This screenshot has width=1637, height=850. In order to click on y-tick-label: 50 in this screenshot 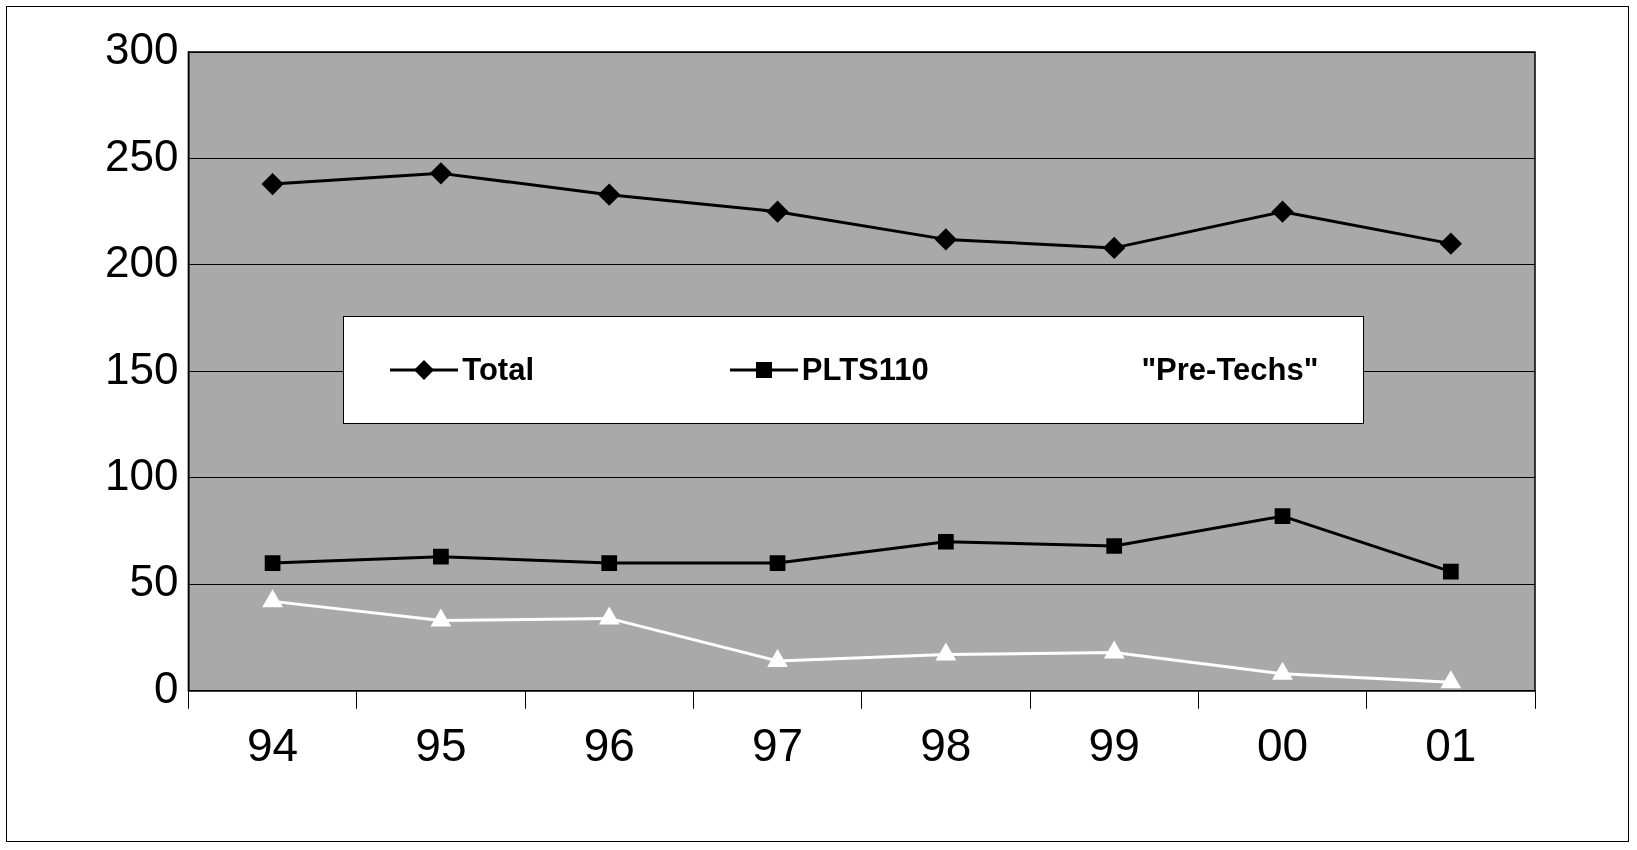, I will do `click(154, 581)`.